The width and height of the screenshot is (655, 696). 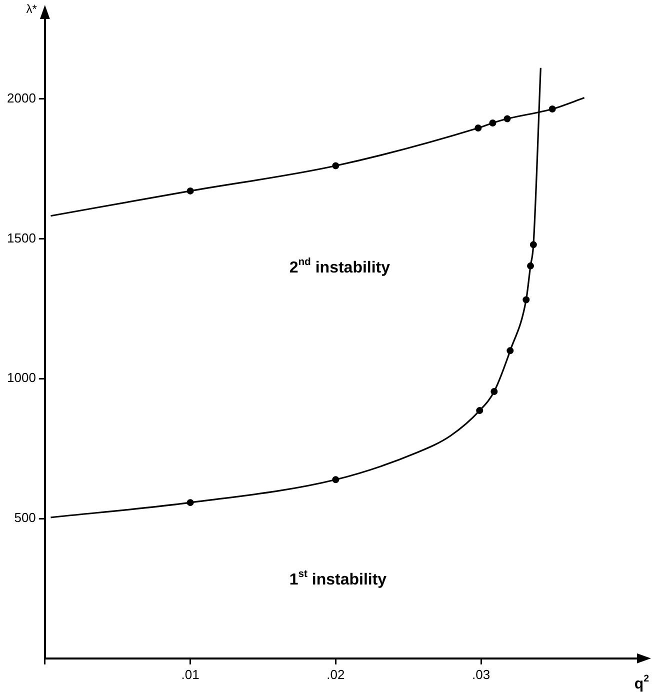 What do you see at coordinates (25, 518) in the screenshot?
I see `y-tick-label: 500` at bounding box center [25, 518].